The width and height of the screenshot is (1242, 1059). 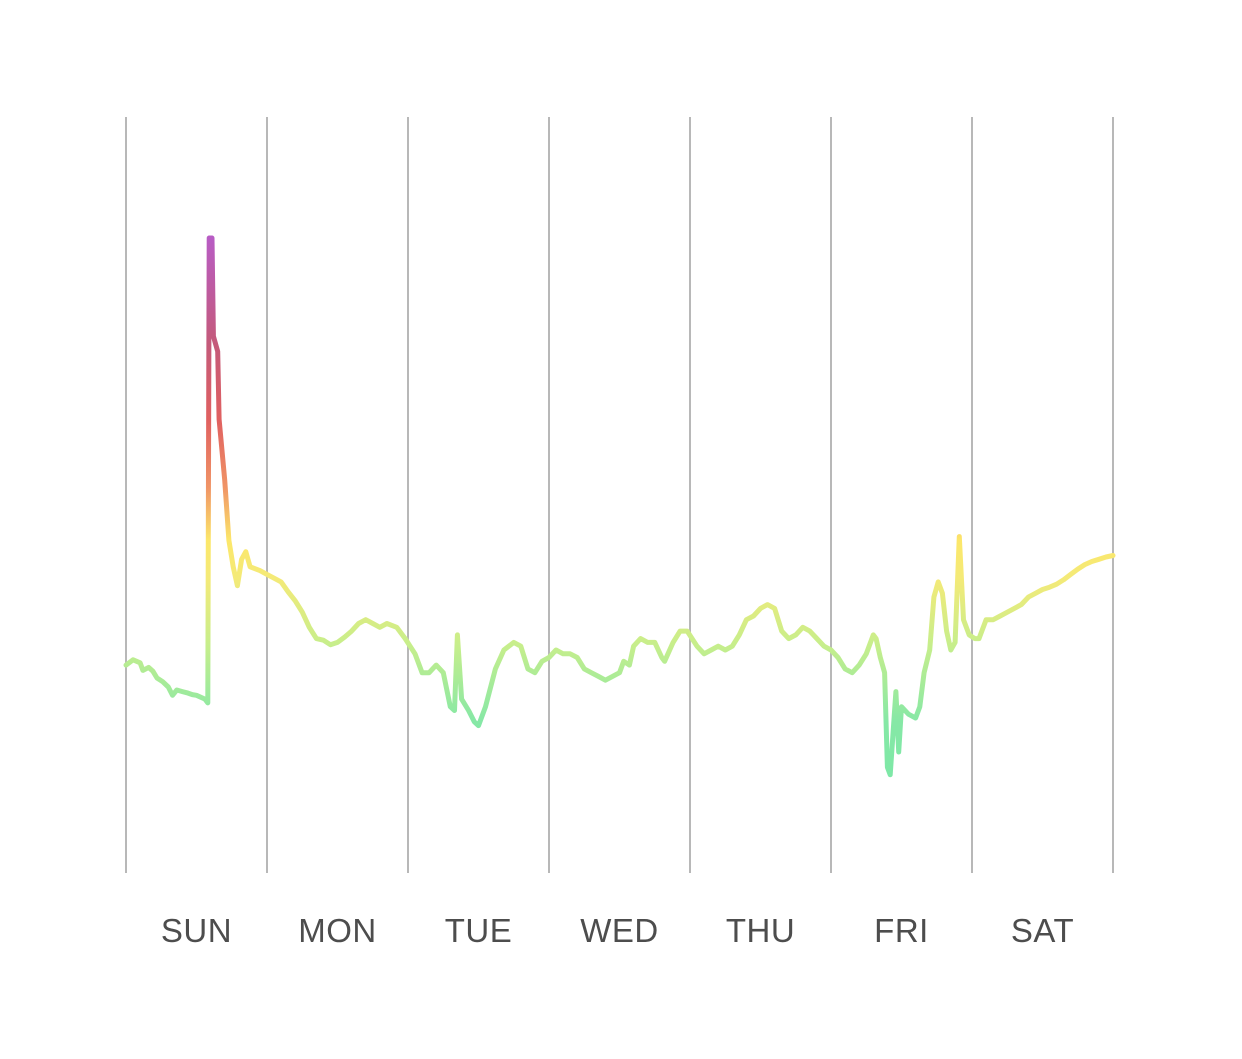 I want to click on day-label-fri: FRI, so click(x=901, y=930).